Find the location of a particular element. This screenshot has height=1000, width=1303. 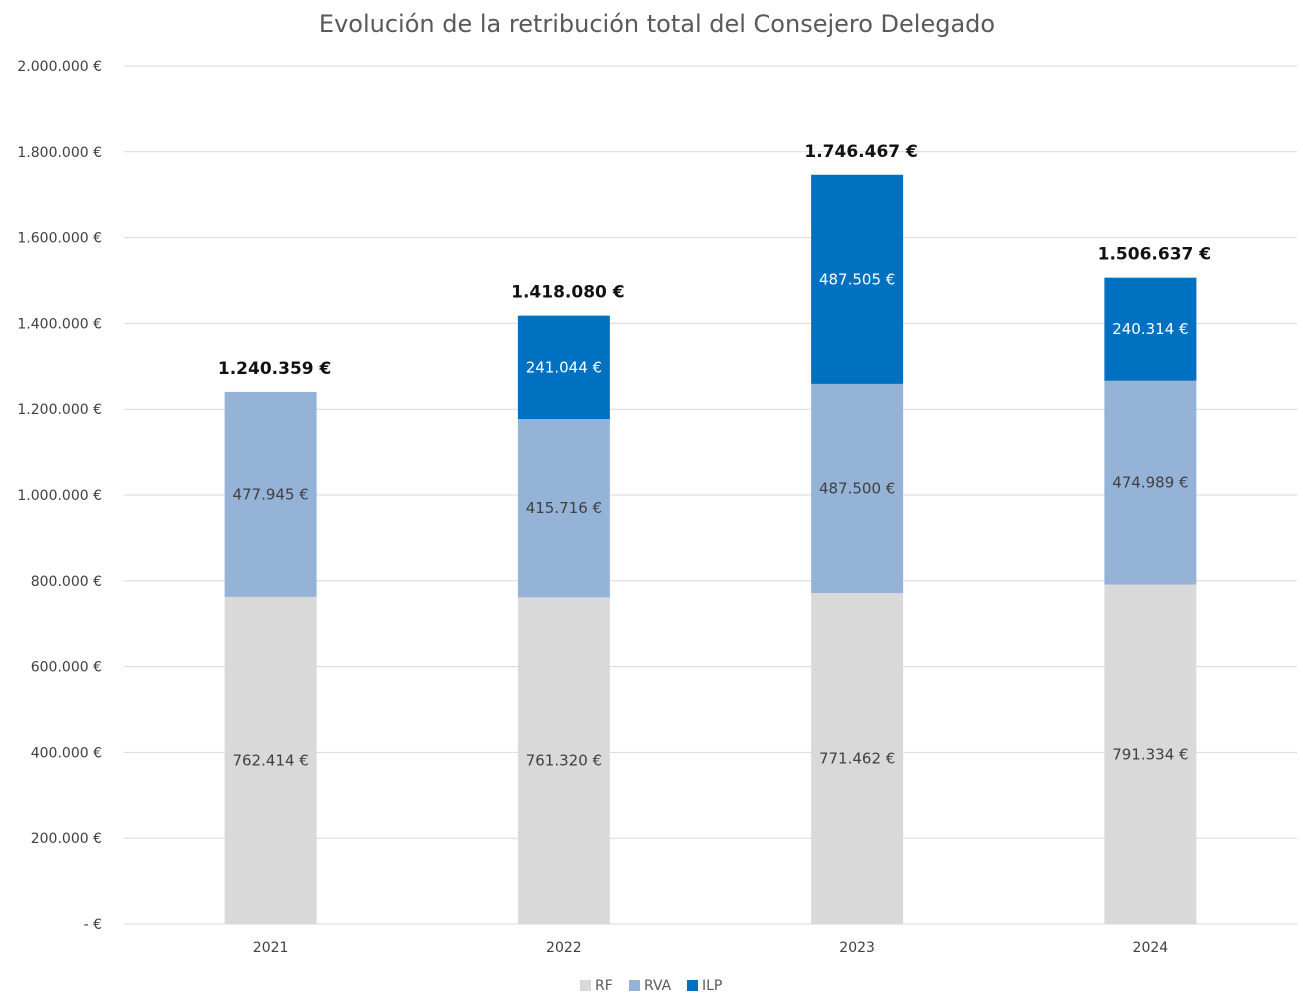

legend-label-rf: RF is located at coordinates (604, 986).